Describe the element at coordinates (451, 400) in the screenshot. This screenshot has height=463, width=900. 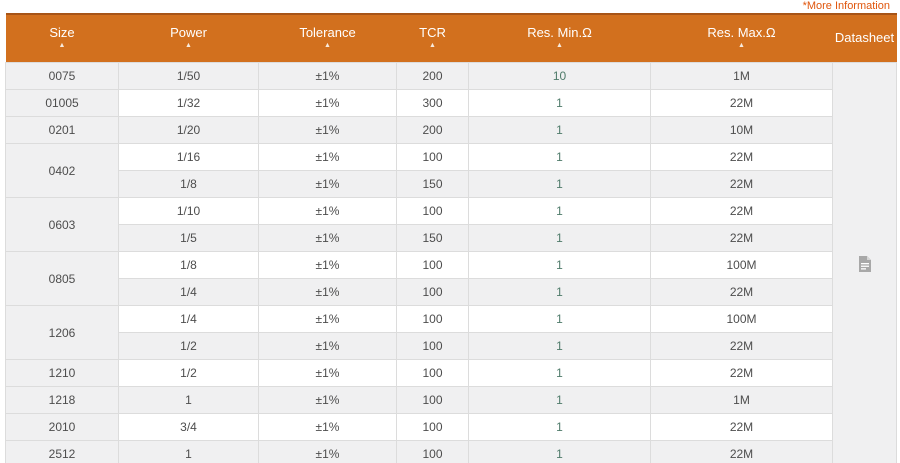
I see `table-row: 1218 1 ±1% 100 1 1M` at that location.